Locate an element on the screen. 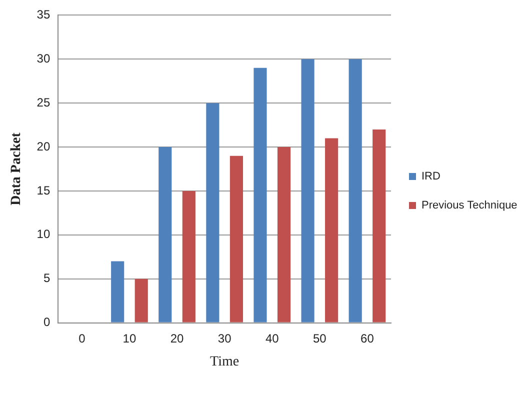  x-tick-label: 60 is located at coordinates (367, 338).